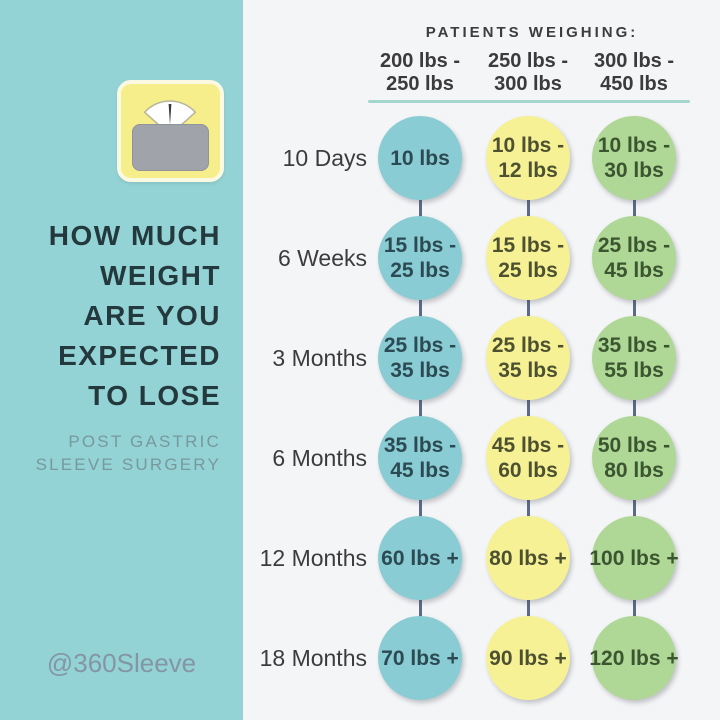  Describe the element at coordinates (170, 114) in the screenshot. I see `scale-dial-icon` at that location.